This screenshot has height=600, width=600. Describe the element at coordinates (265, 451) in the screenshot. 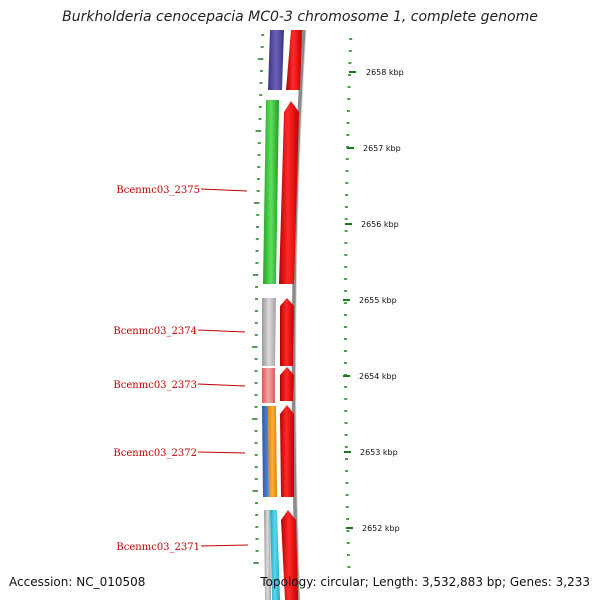

I see `reverse-gene-blue` at that location.